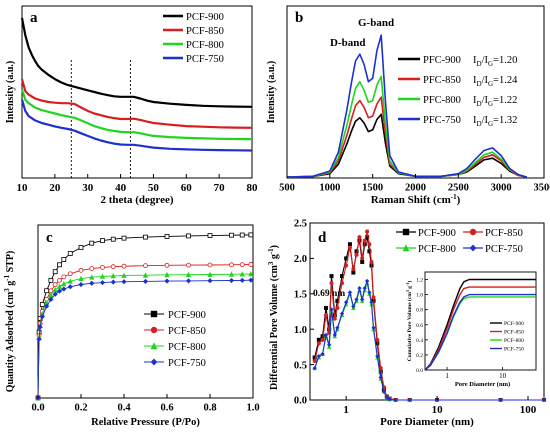  Describe the element at coordinates (322, 238) in the screenshot. I see `panel-d-label: d` at that location.